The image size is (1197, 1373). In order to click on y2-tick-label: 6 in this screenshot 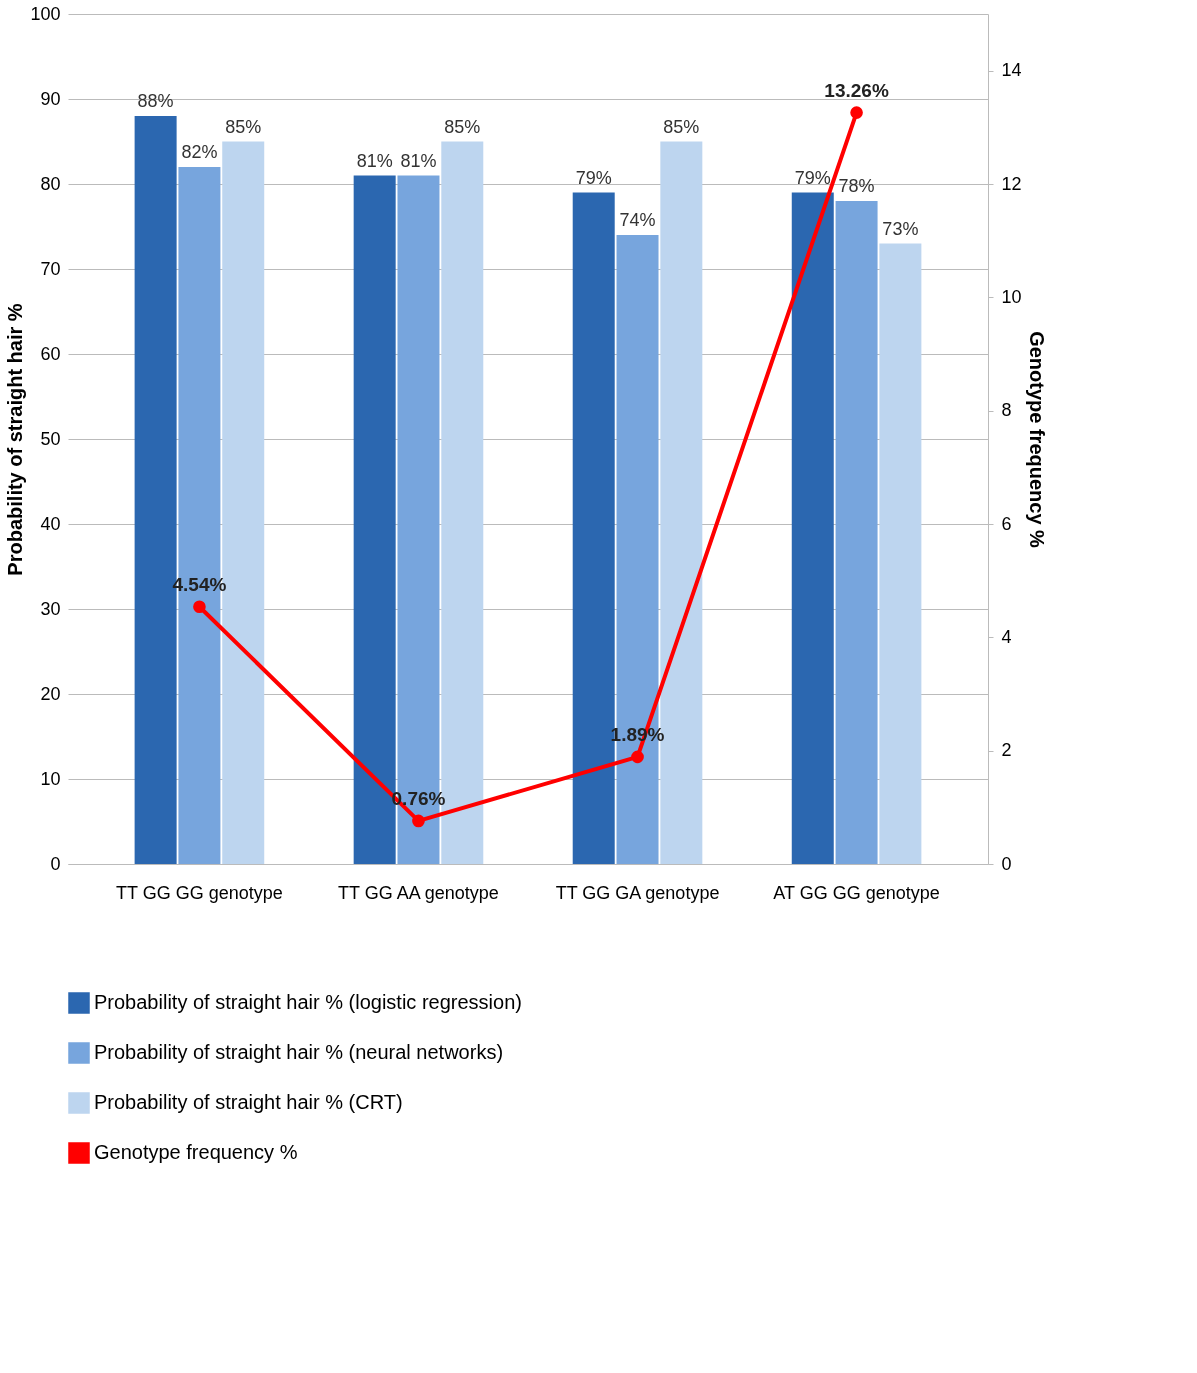, I will do `click(1006, 523)`.